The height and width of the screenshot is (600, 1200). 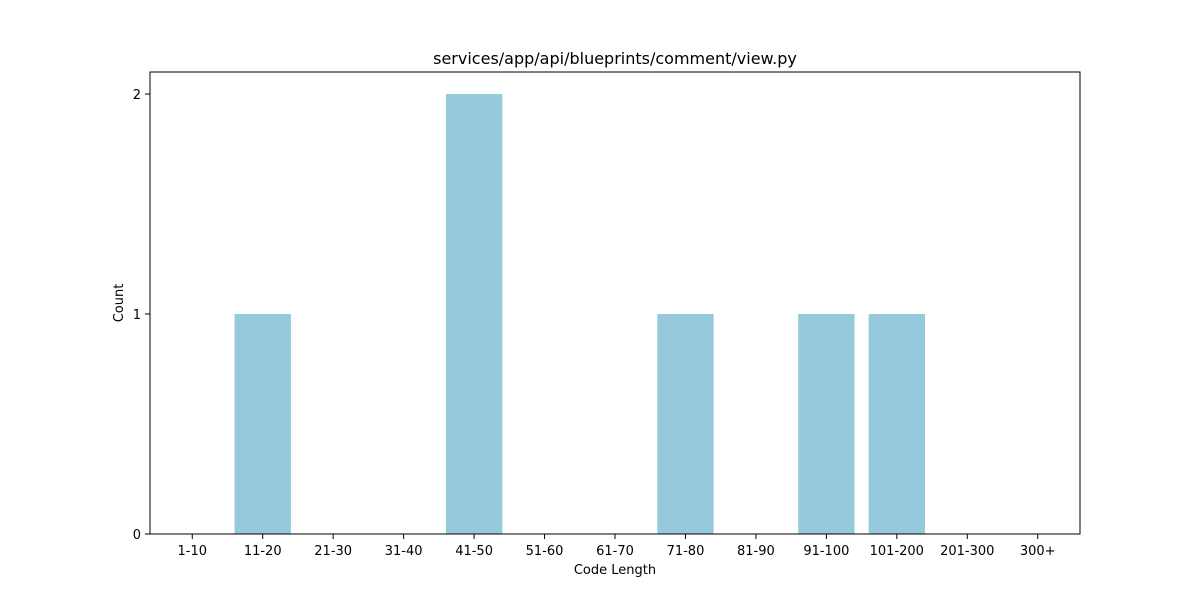 I want to click on x-tick-label: 91-100, so click(x=826, y=551).